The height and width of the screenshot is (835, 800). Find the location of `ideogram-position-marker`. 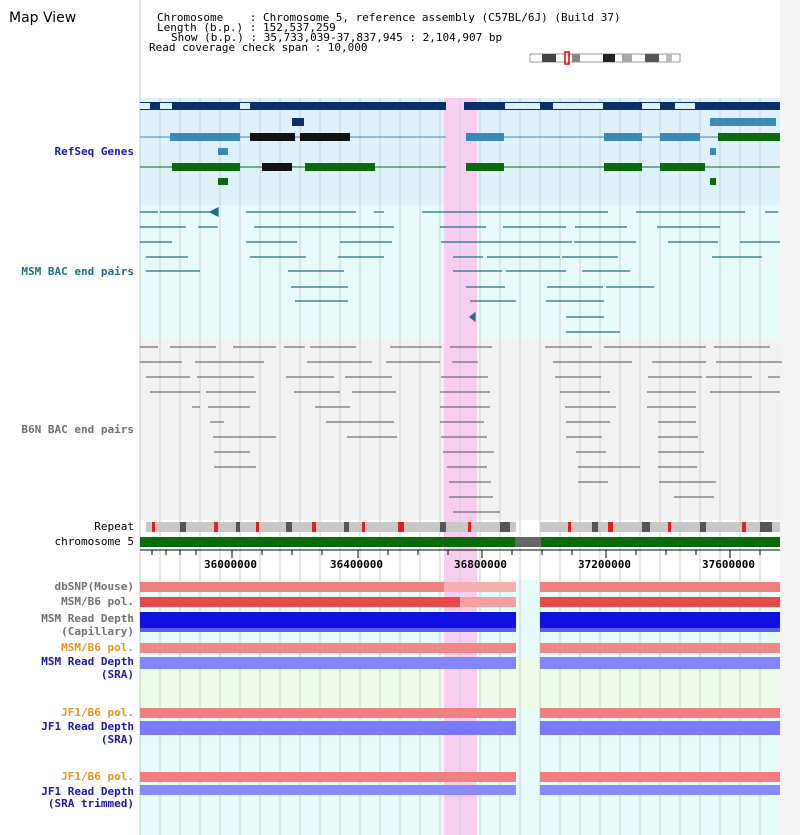

ideogram-position-marker is located at coordinates (567, 58).